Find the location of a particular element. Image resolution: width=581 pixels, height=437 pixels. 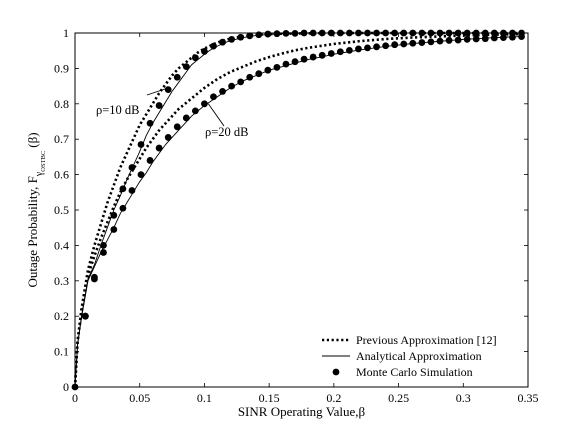

x-tick-label: 0.05 is located at coordinates (139, 398).